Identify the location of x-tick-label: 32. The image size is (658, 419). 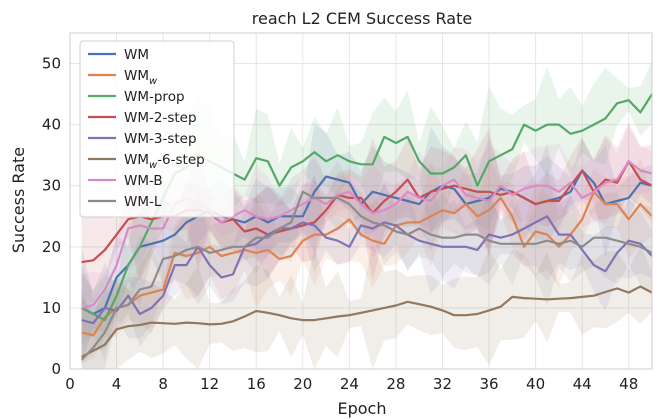
(442, 384).